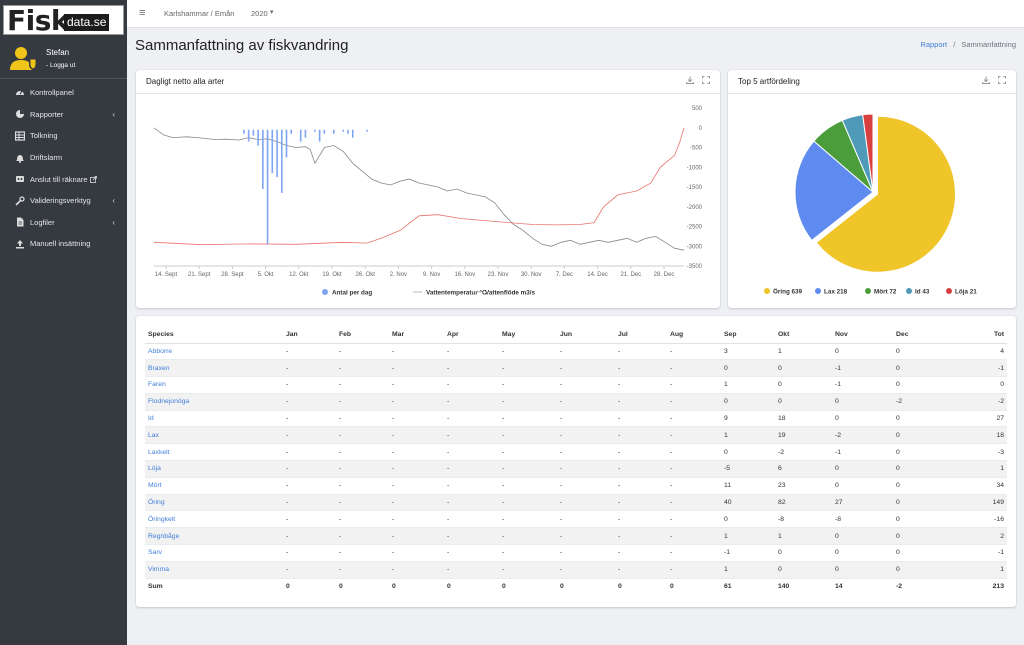 The height and width of the screenshot is (645, 1024). I want to click on column-header: Nov, so click(862, 335).